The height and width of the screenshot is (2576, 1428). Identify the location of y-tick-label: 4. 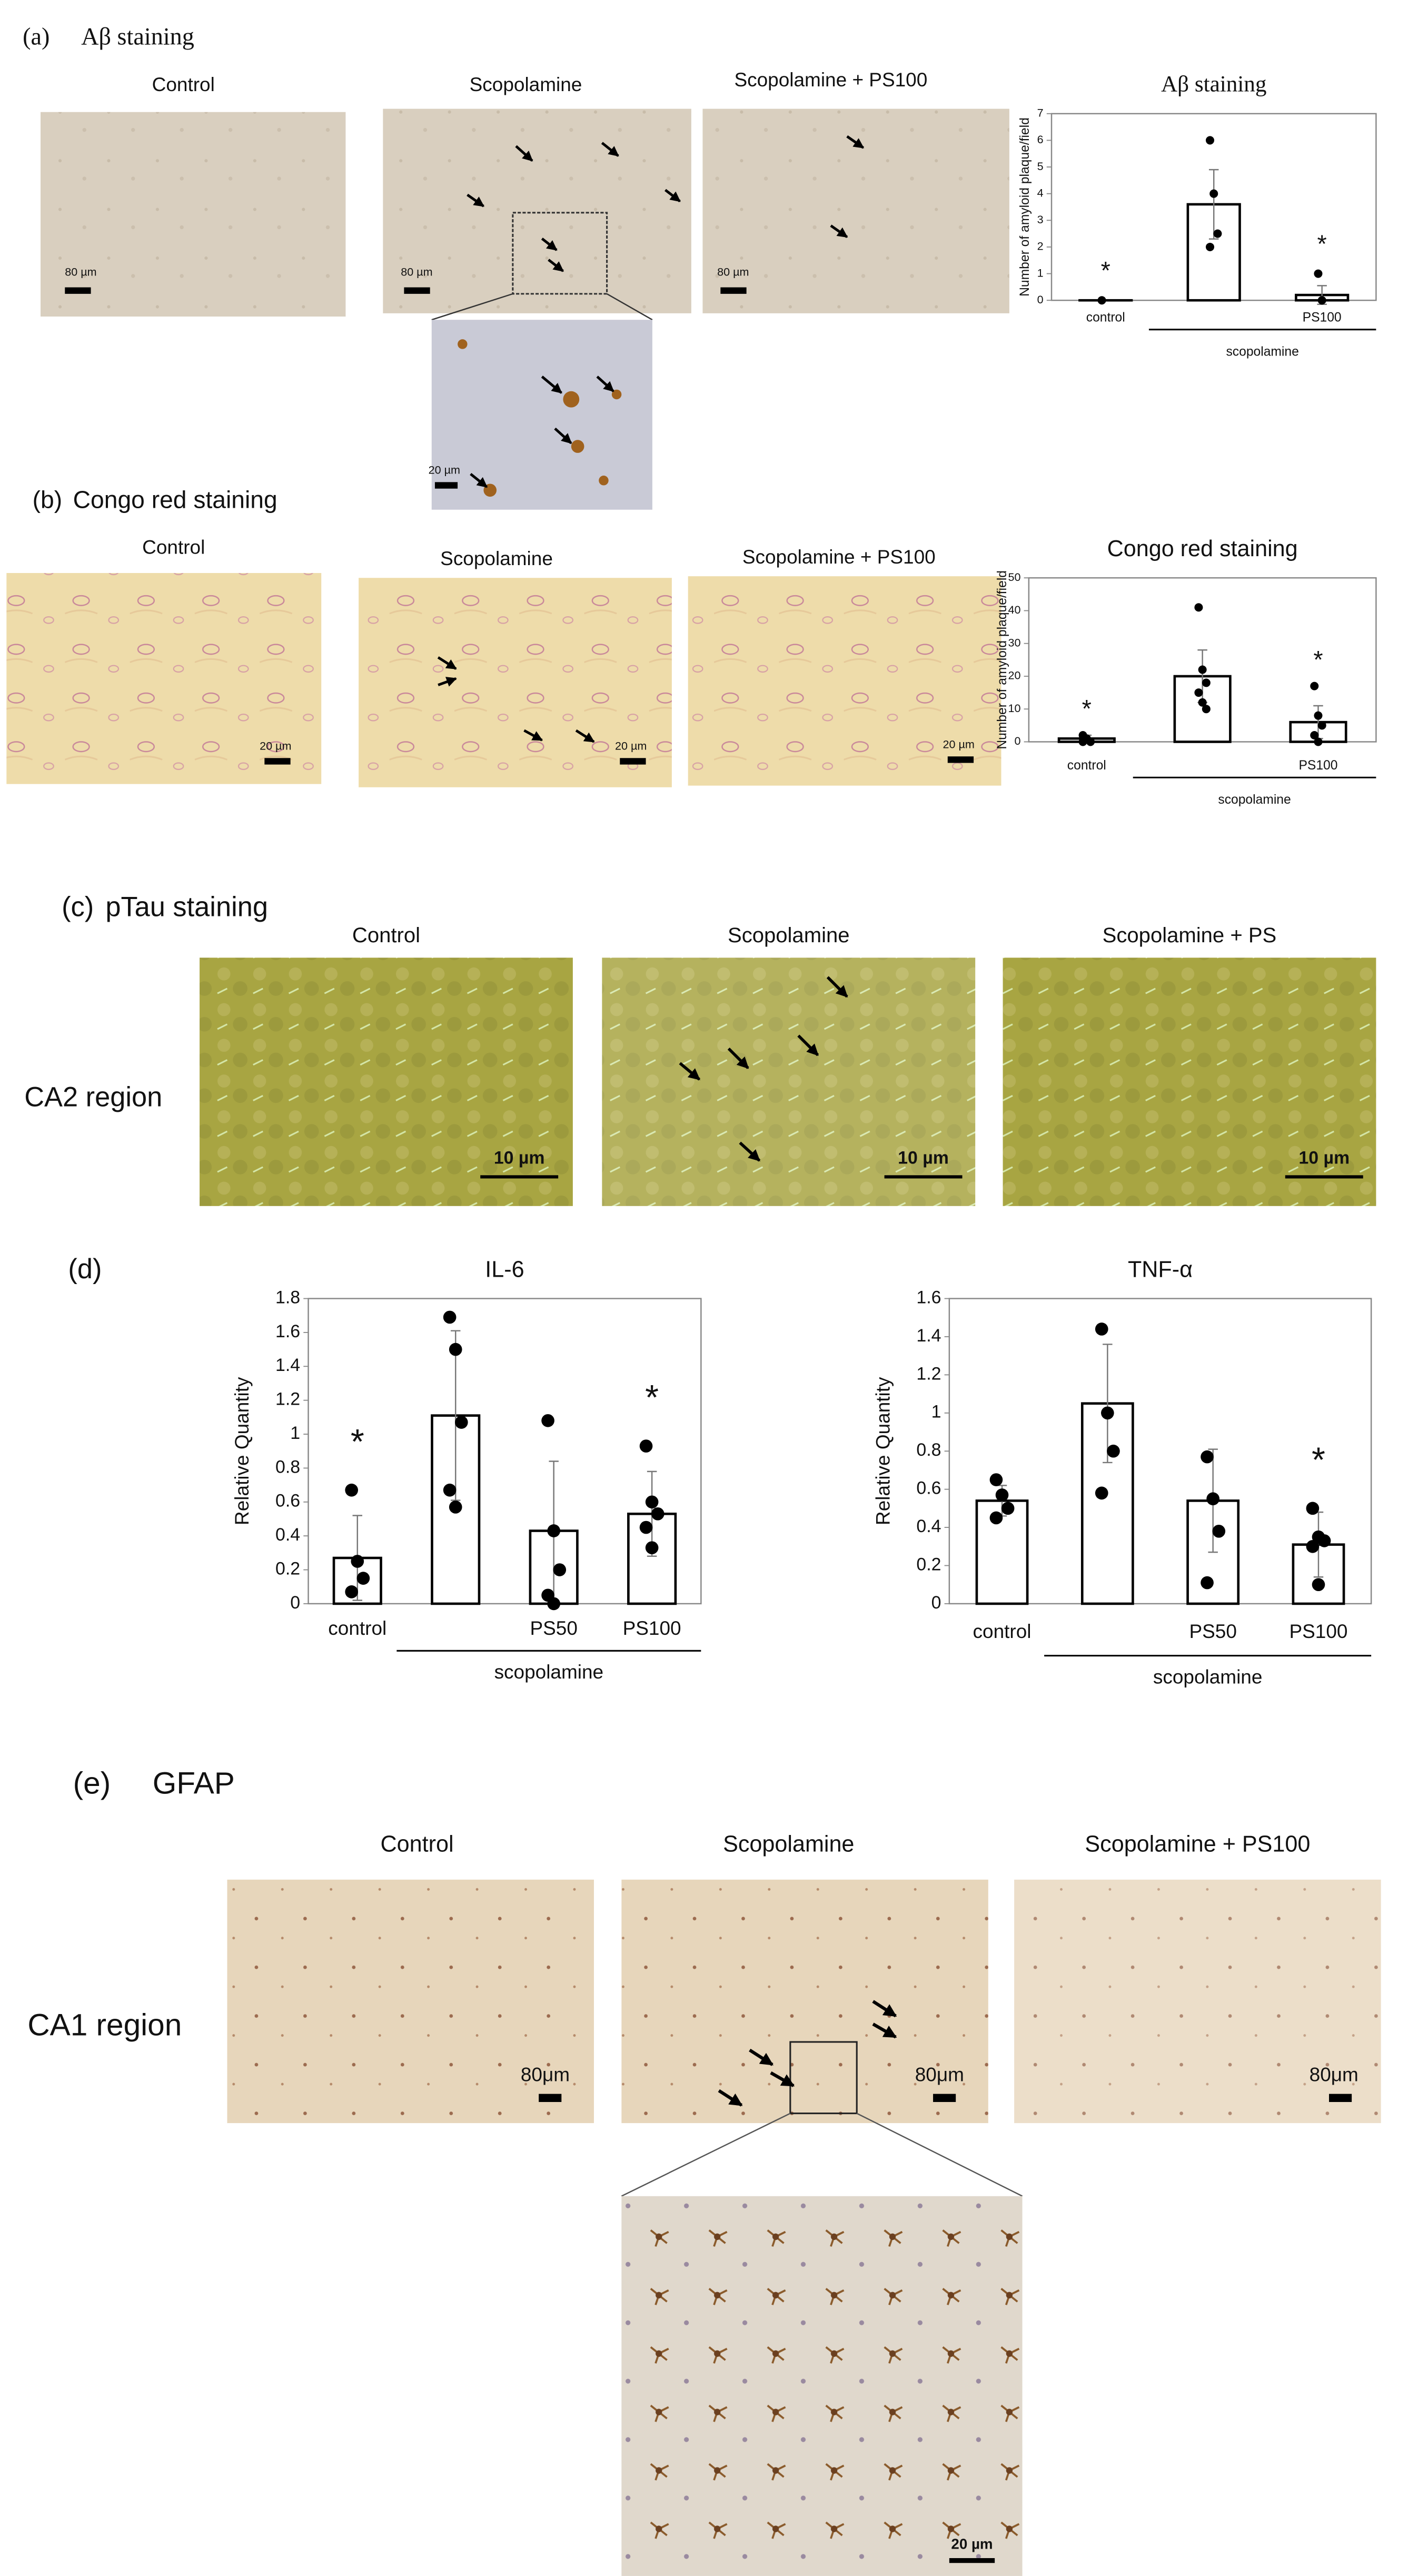
(1040, 192).